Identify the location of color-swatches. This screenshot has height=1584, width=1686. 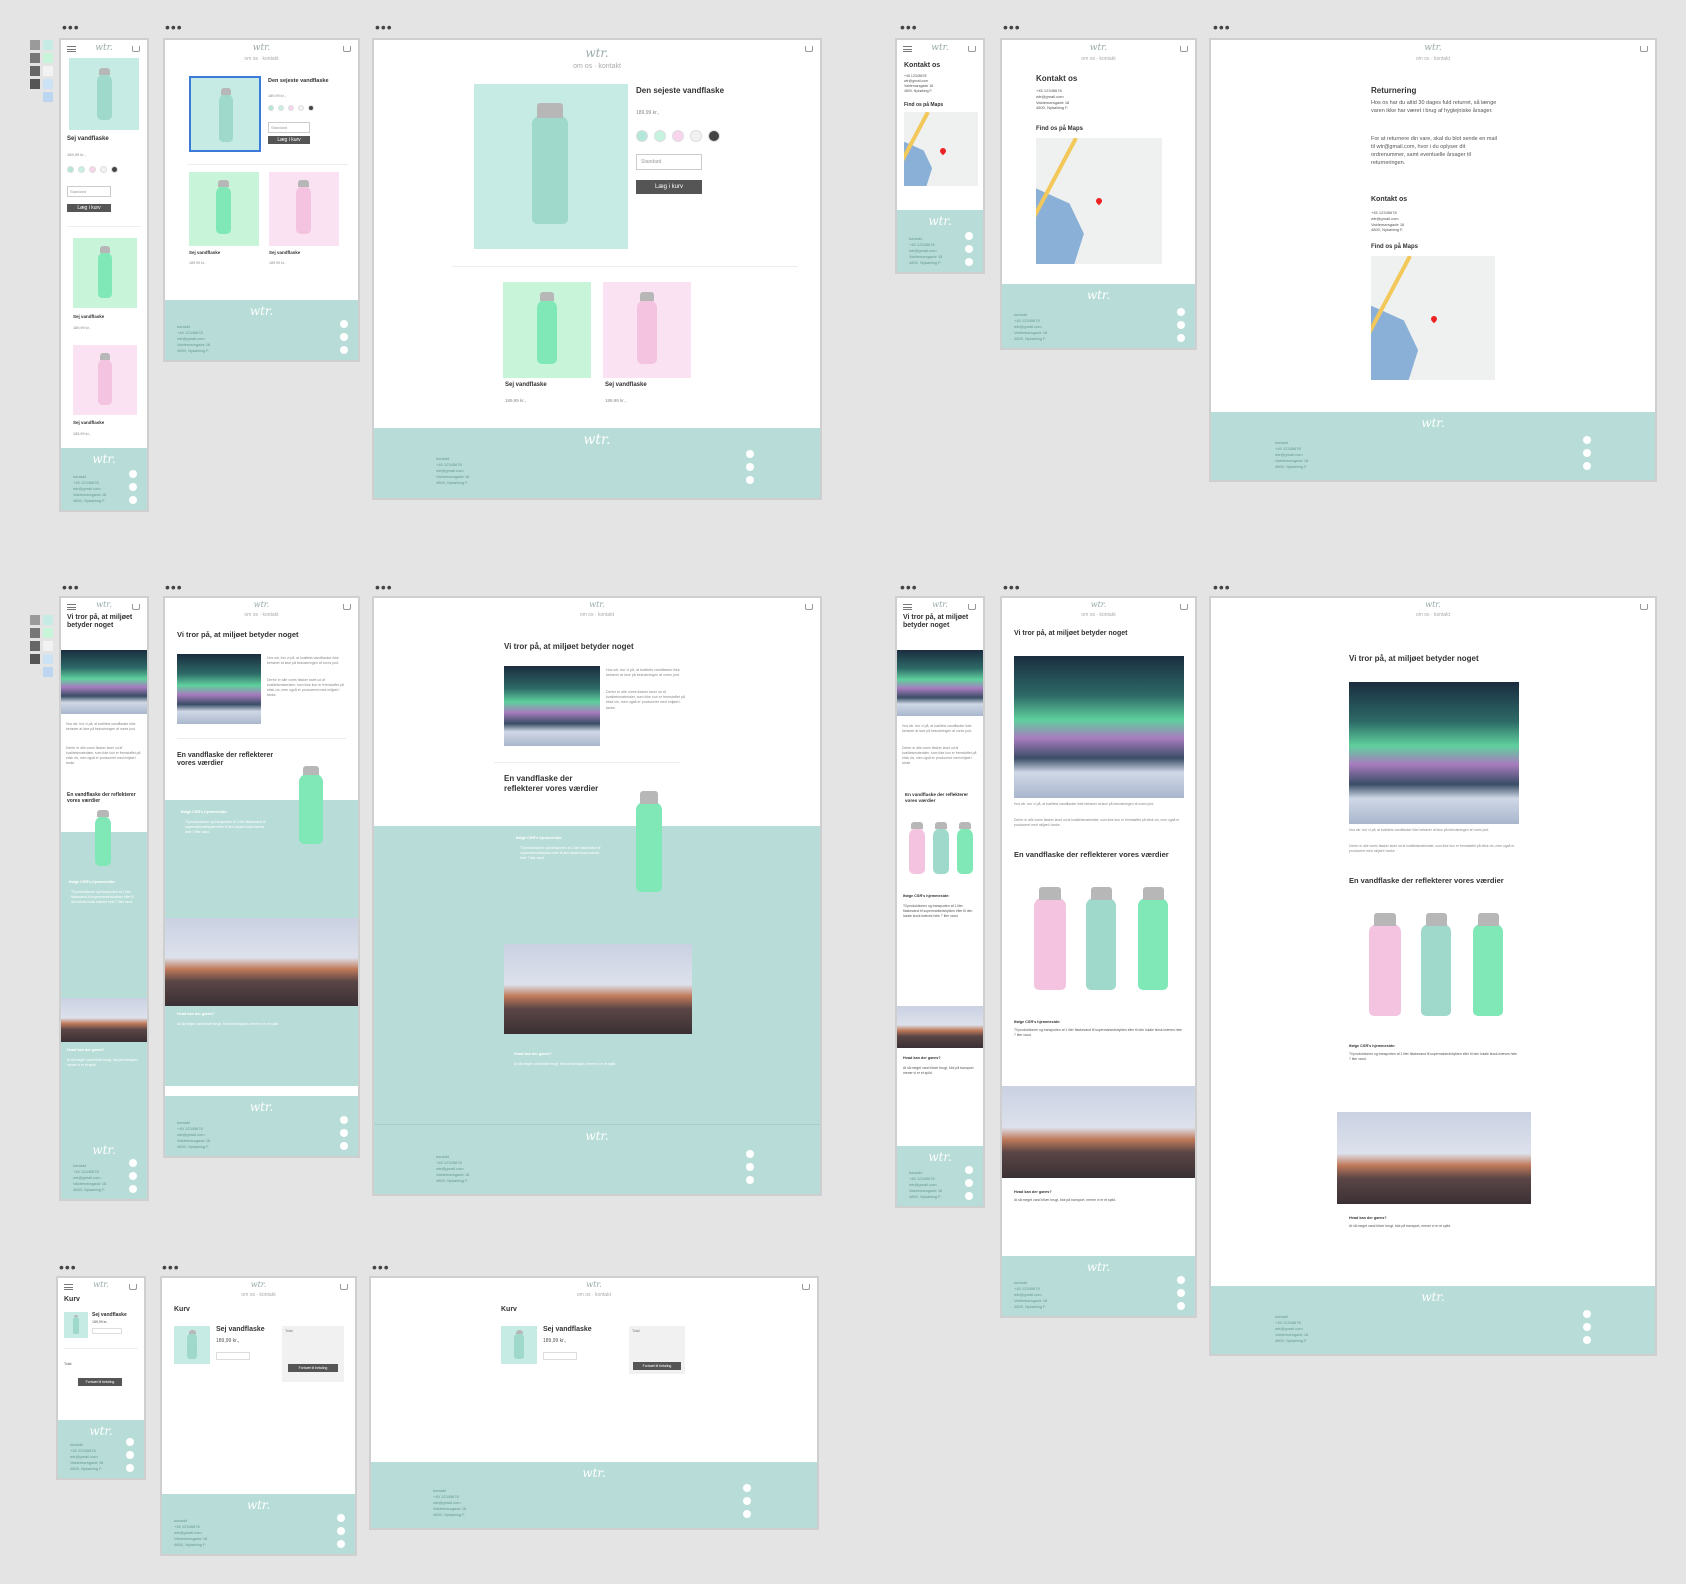
(291, 108).